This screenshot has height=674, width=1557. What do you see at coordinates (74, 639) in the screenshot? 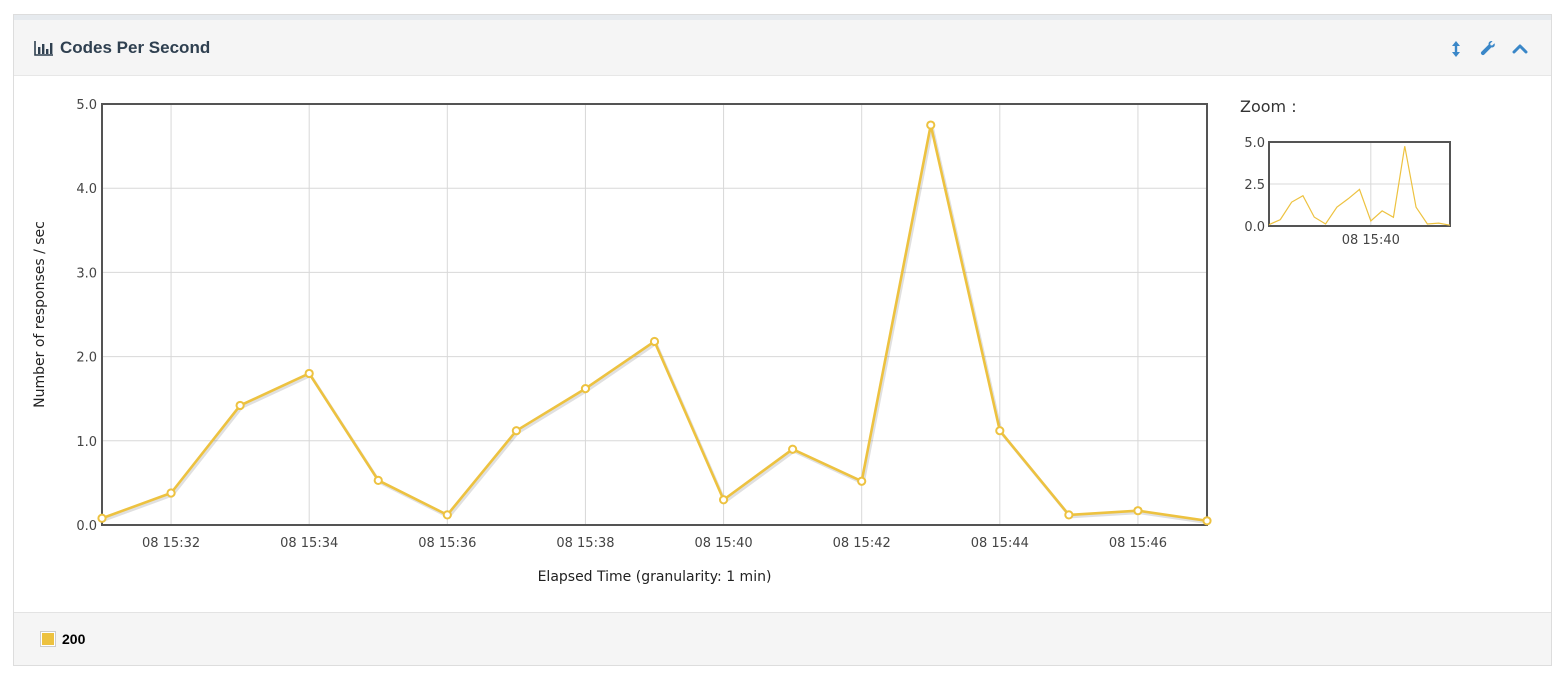
I see `legend-label: 200` at bounding box center [74, 639].